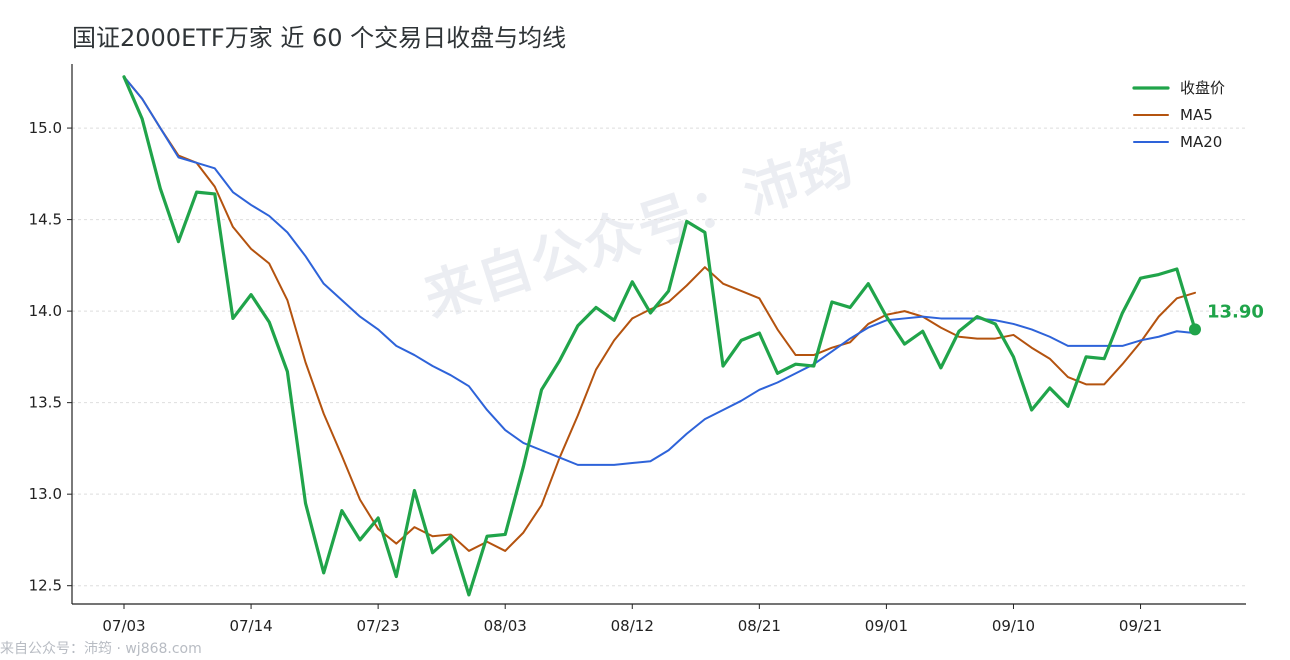 The width and height of the screenshot is (1290, 660). Describe the element at coordinates (759, 626) in the screenshot. I see `x-tick-label: 08/21` at that location.